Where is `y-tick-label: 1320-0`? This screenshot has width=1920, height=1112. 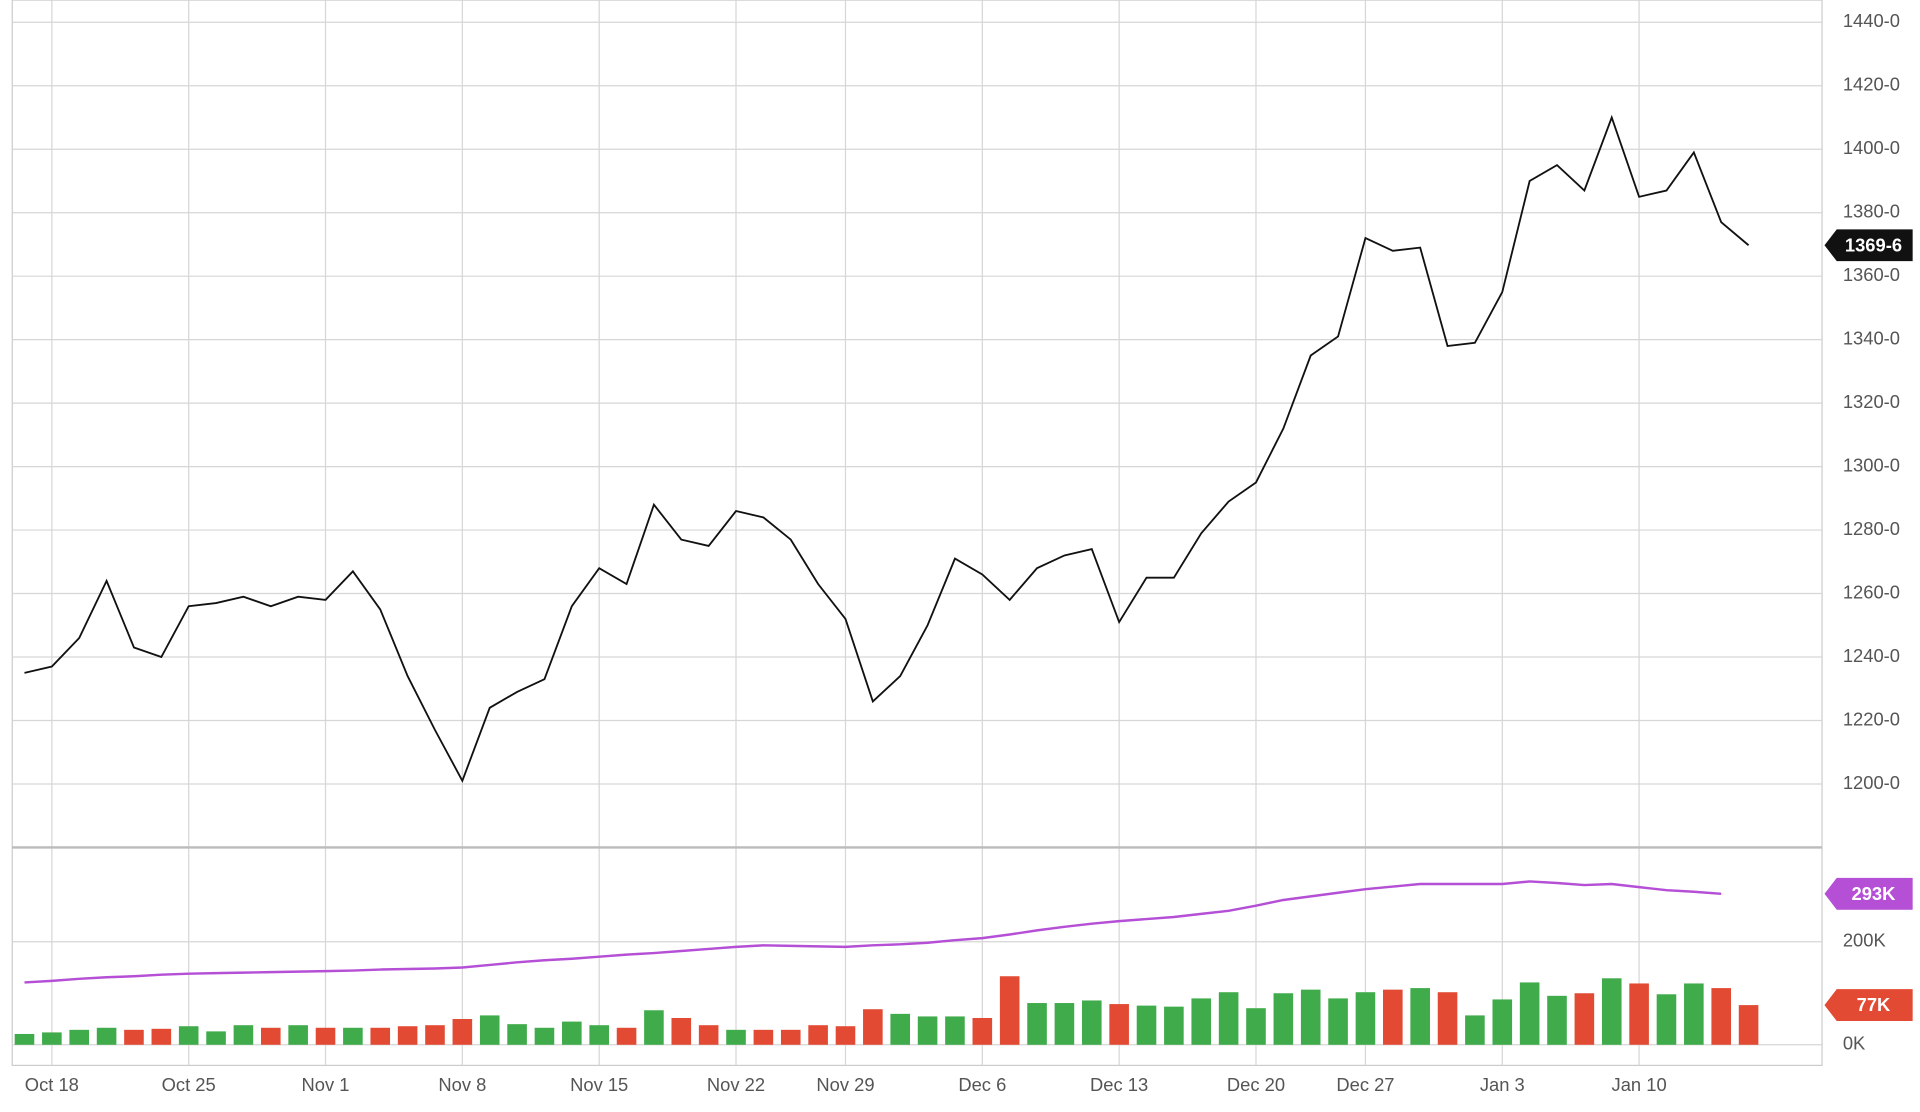
y-tick-label: 1320-0 is located at coordinates (1871, 401).